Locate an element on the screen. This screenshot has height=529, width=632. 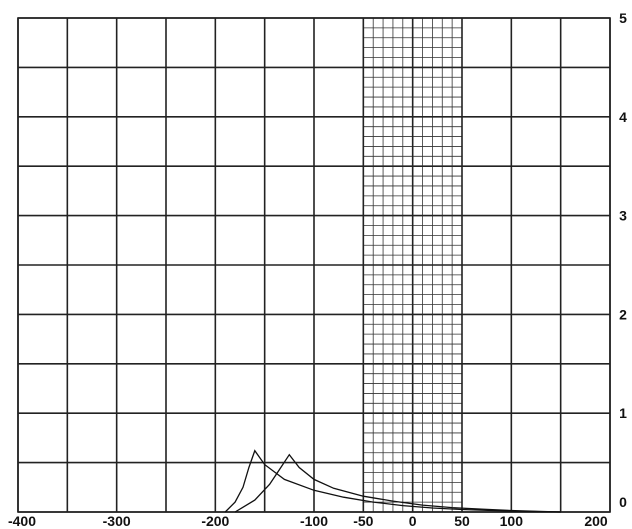
y-tick-label: 2 is located at coordinates (623, 314).